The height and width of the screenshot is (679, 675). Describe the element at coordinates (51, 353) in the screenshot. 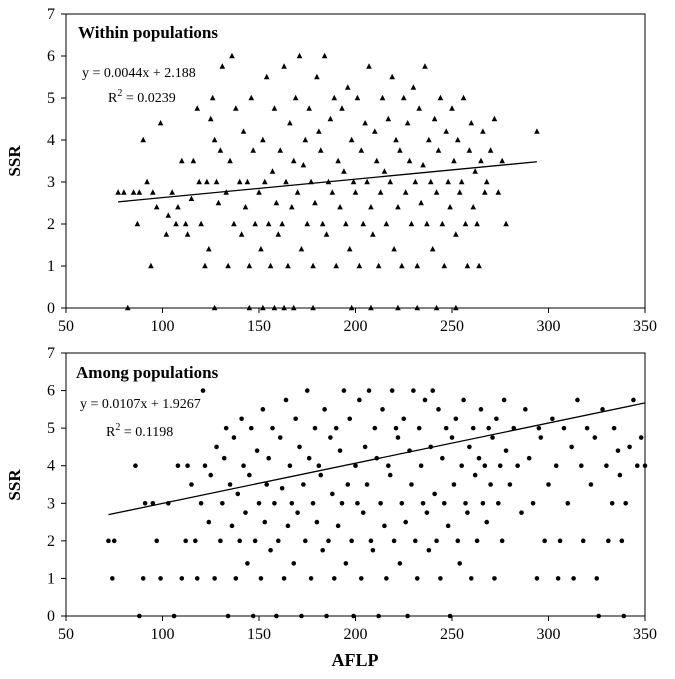

I see `y-tick-label: 7` at that location.